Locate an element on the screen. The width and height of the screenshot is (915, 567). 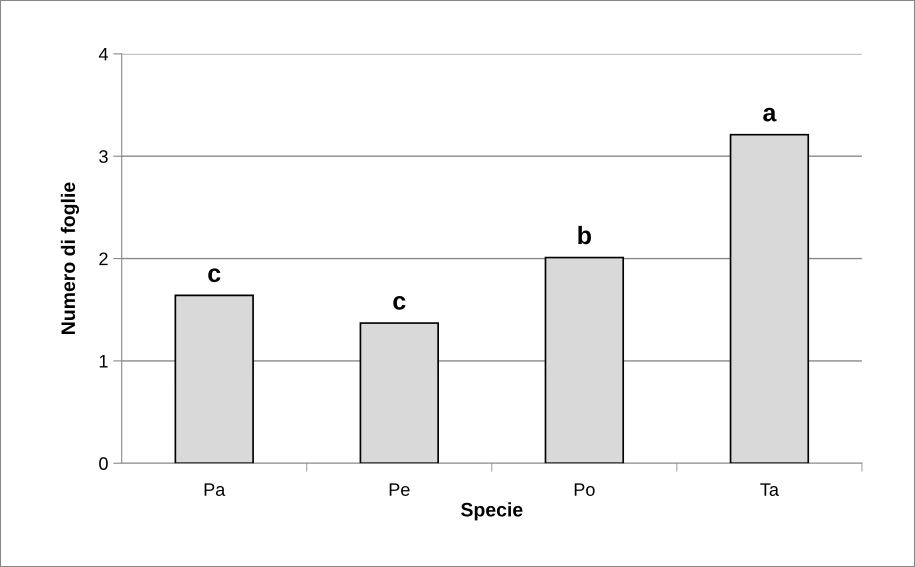
y-tick-label: 1 is located at coordinates (104, 361).